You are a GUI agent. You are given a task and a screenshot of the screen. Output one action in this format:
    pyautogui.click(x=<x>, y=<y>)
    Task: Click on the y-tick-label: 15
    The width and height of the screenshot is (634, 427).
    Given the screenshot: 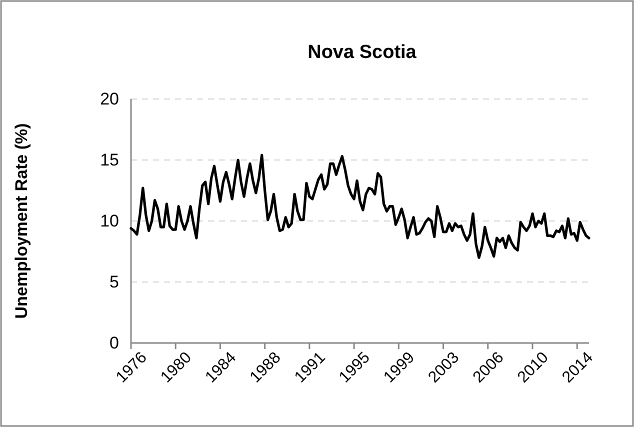 What is the action you would take?
    pyautogui.click(x=109, y=160)
    